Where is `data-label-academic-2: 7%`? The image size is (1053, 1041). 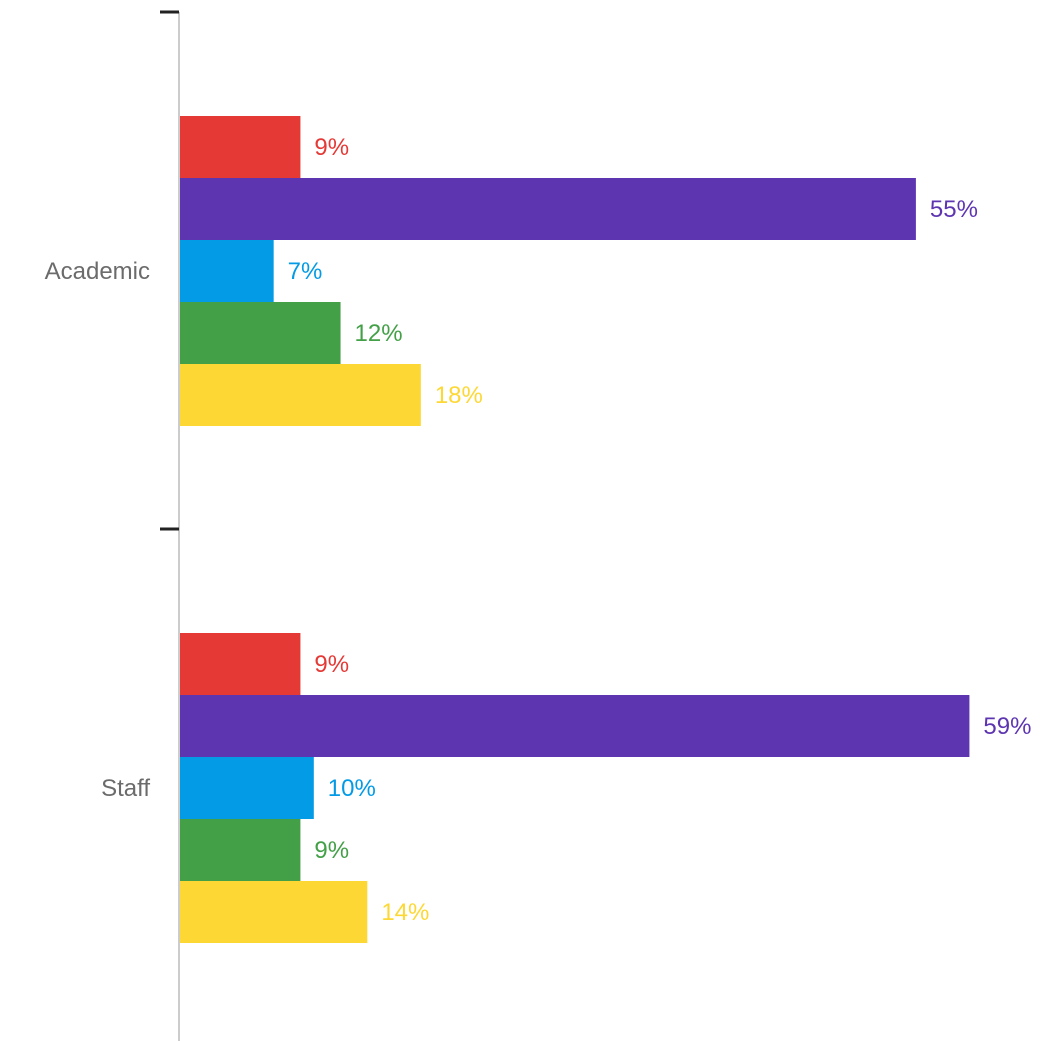
data-label-academic-2: 7% is located at coordinates (305, 271).